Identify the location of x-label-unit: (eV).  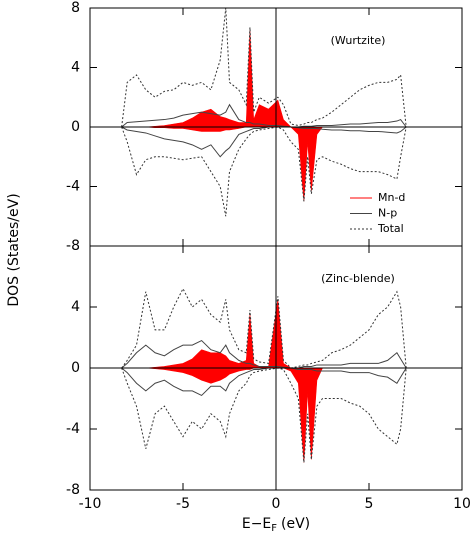
(295, 524).